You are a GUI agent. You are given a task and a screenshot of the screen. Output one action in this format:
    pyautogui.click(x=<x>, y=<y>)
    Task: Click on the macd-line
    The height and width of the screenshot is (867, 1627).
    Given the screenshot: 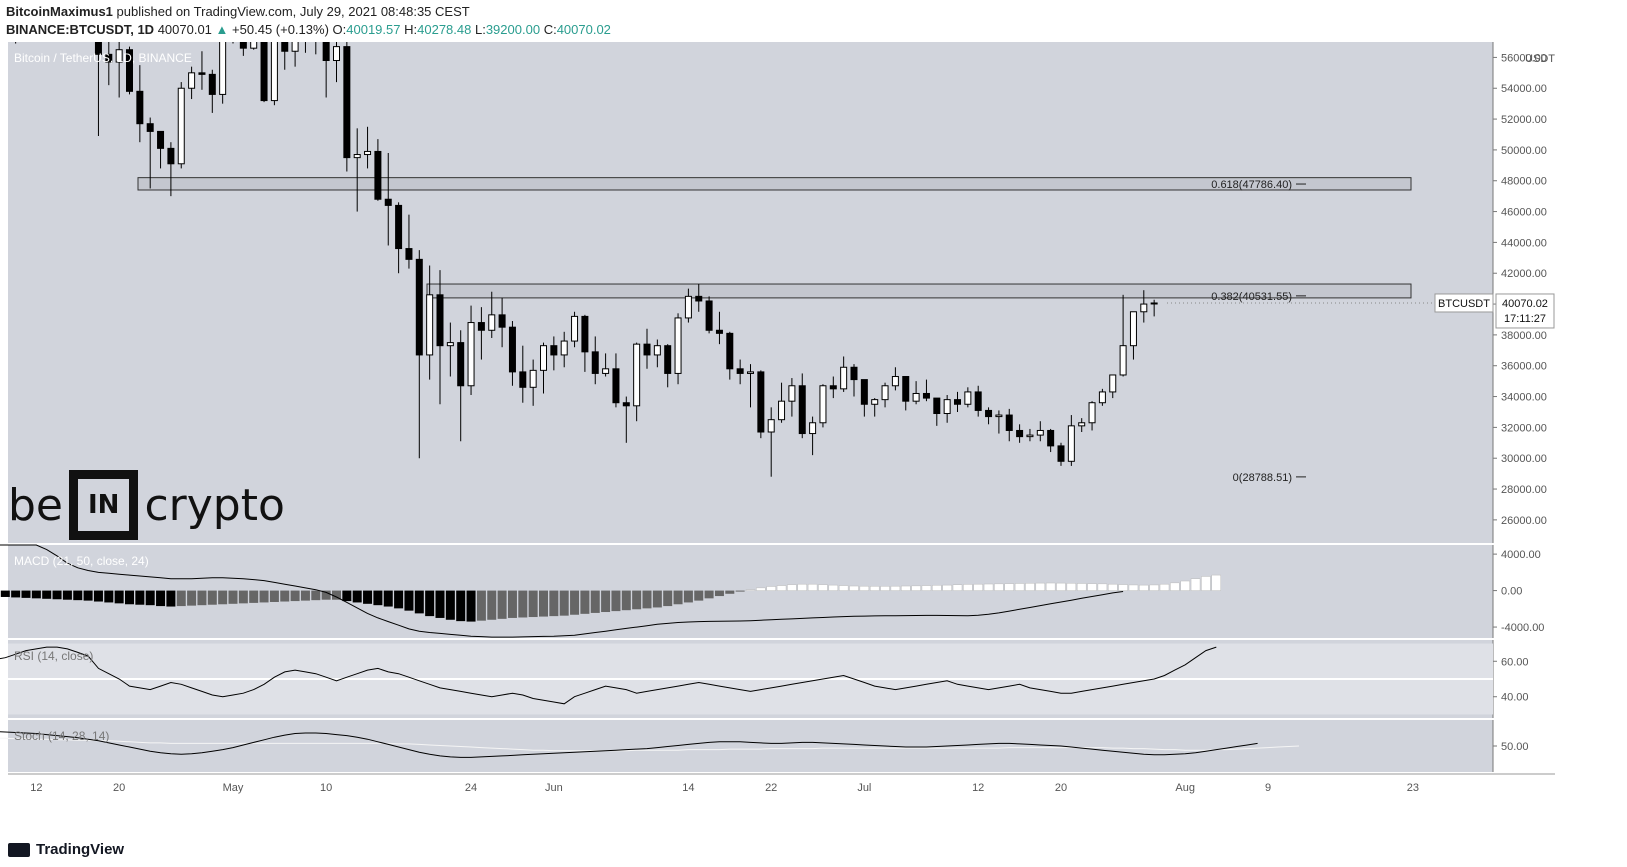 What is the action you would take?
    pyautogui.click(x=562, y=591)
    